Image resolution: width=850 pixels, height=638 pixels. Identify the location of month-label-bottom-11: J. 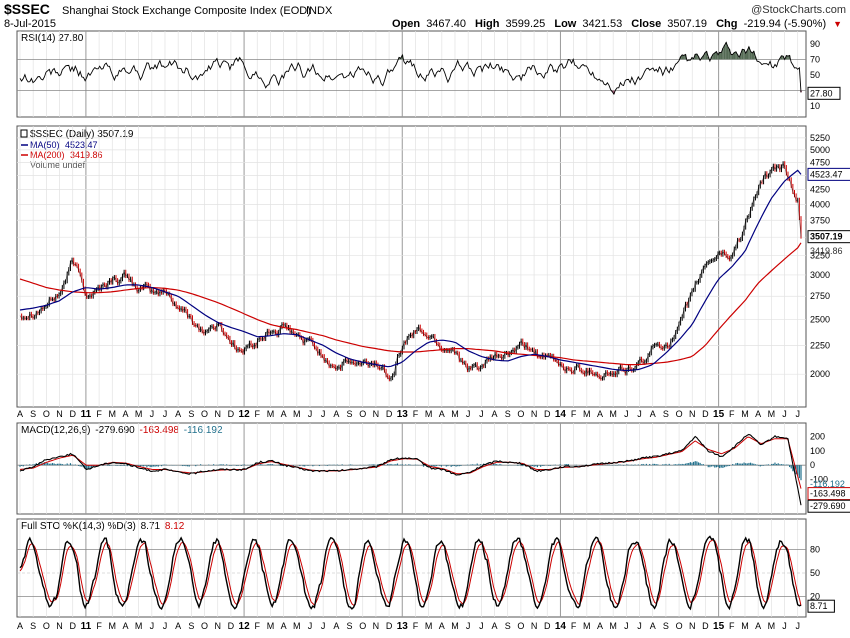
(165, 626).